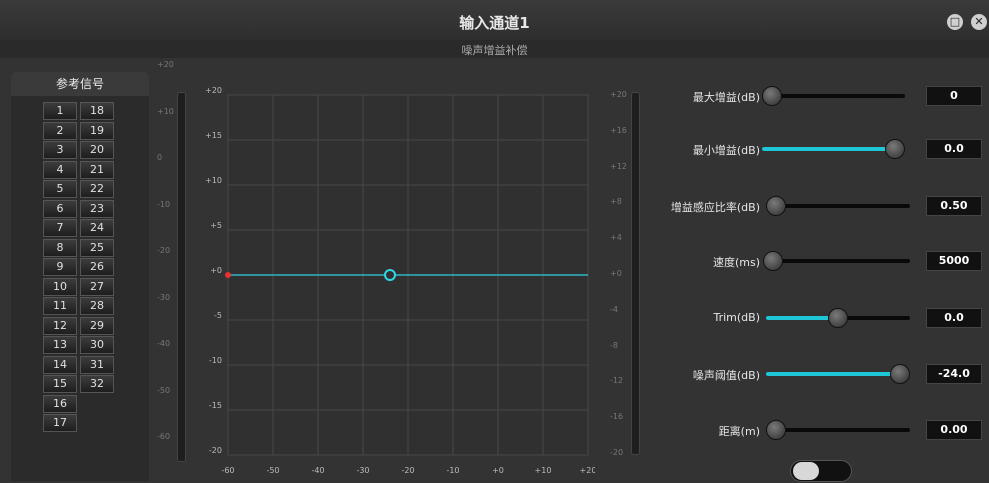 The height and width of the screenshot is (483, 989). What do you see at coordinates (60, 267) in the screenshot?
I see `reference-channel-9-button: 9` at bounding box center [60, 267].